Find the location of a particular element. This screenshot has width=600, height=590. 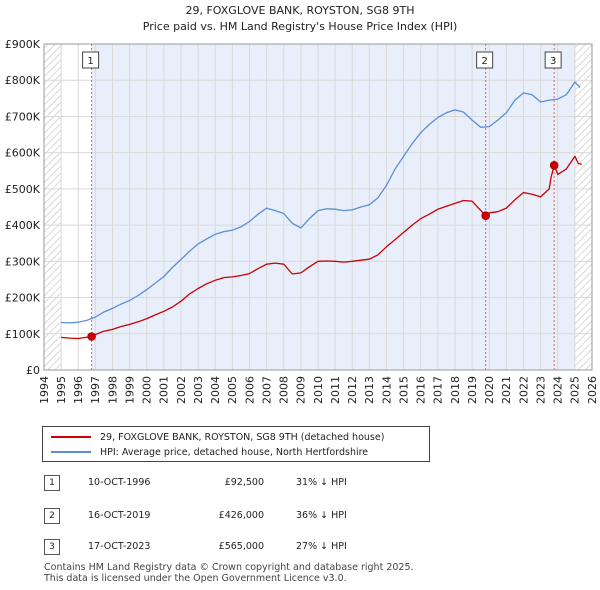

legend-line-hpi is located at coordinates (71, 452).